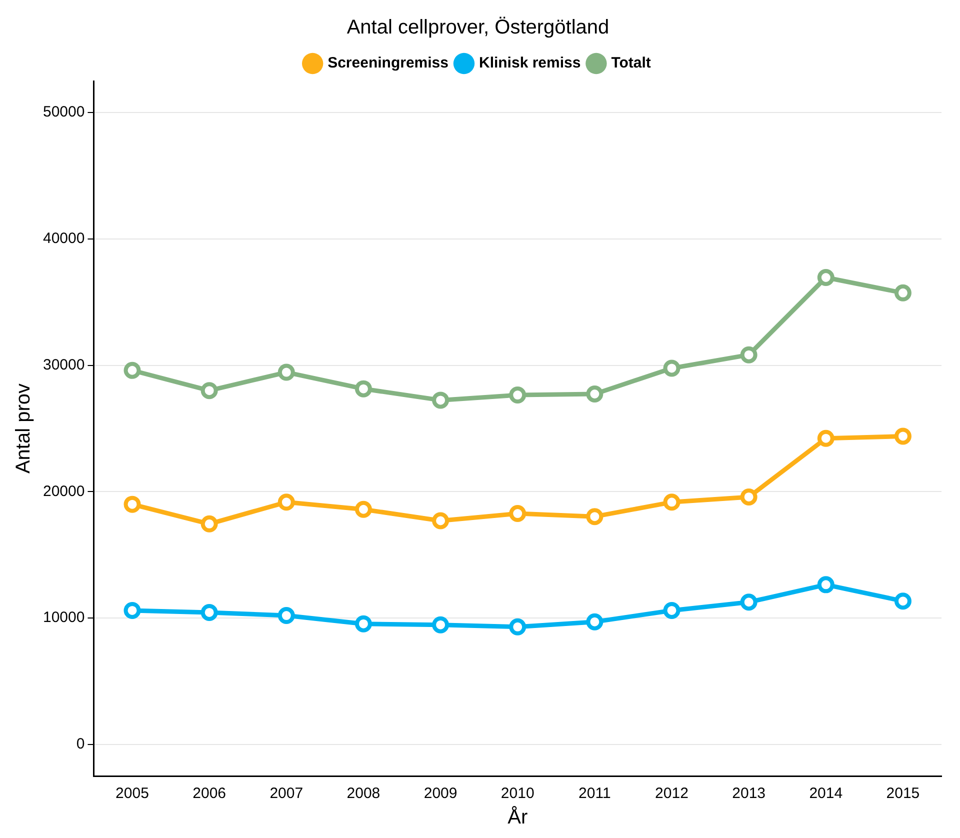 The width and height of the screenshot is (960, 838). Describe the element at coordinates (671, 793) in the screenshot. I see `x-tick-label: 2012` at that location.